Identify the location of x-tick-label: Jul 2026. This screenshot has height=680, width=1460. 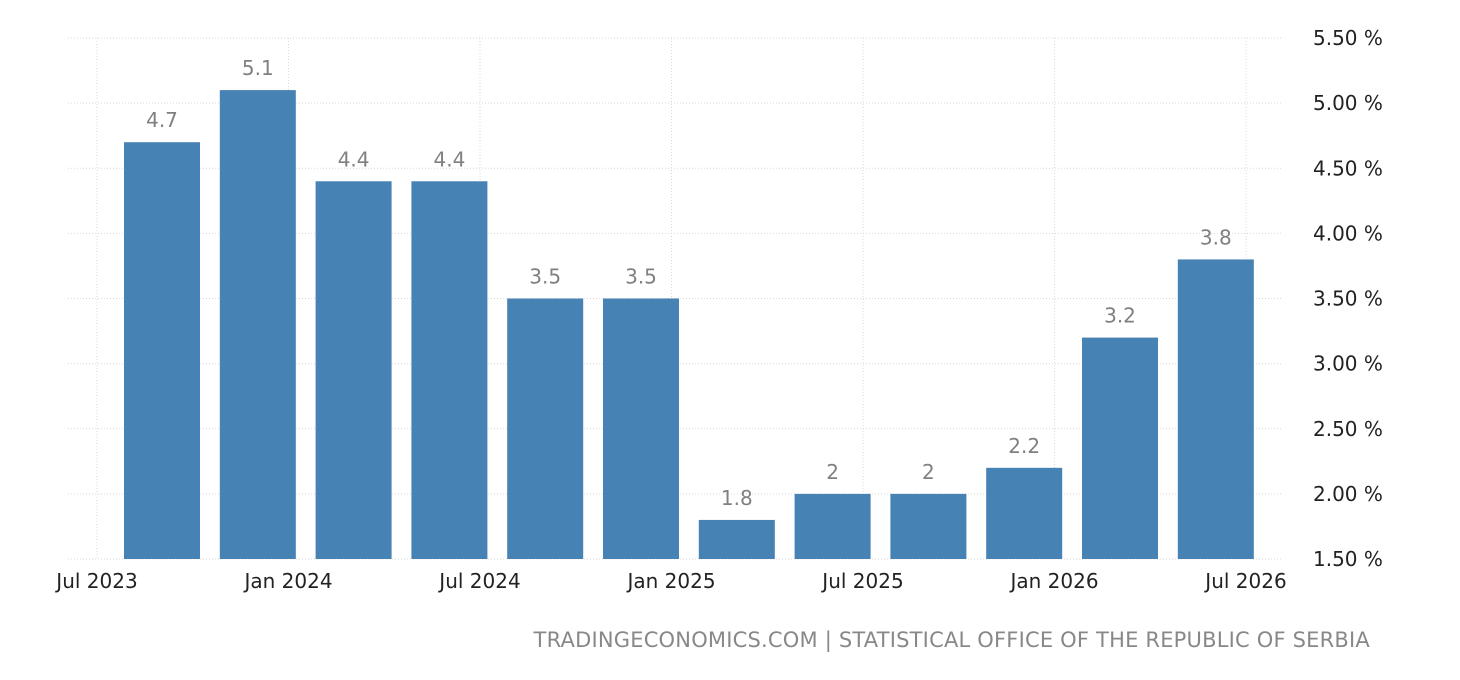
(1244, 581).